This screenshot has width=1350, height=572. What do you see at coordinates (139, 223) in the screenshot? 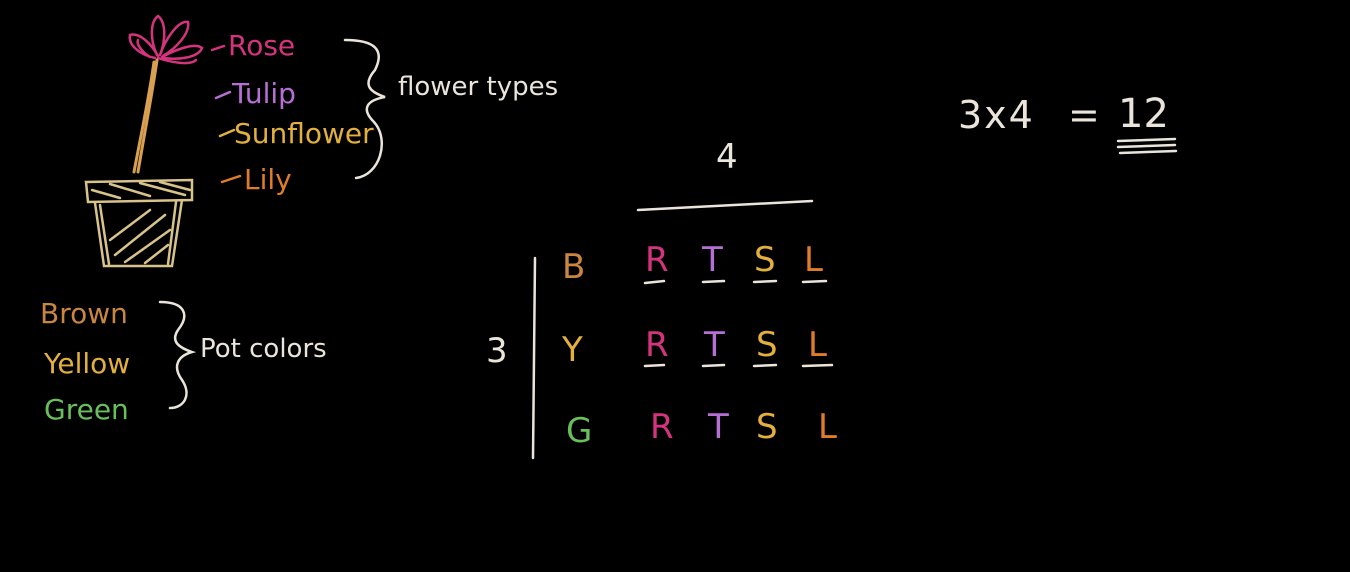
I see `flower-pot-icon` at bounding box center [139, 223].